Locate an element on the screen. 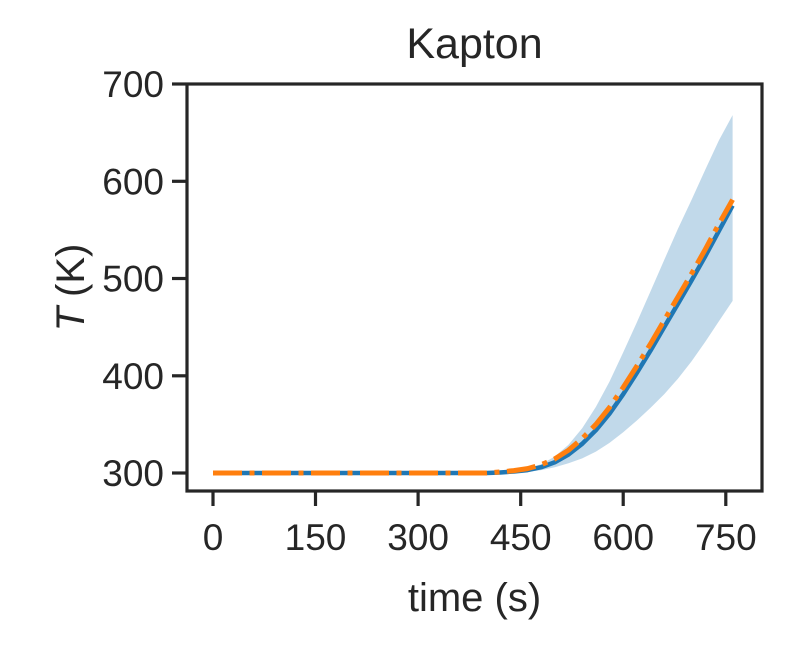 Image resolution: width=791 pixels, height=647 pixels. x-tick-label: 450 is located at coordinates (521, 537).